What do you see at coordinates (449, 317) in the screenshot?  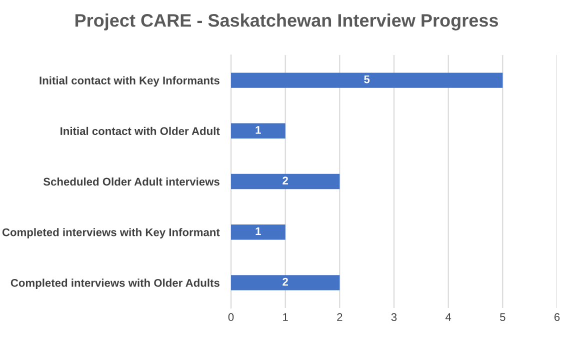 I see `x-tick-label: 4` at bounding box center [449, 317].